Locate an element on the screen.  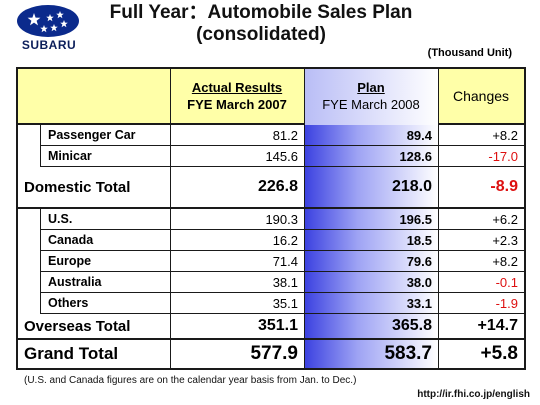
change-value: +5.8 is located at coordinates (499, 353).